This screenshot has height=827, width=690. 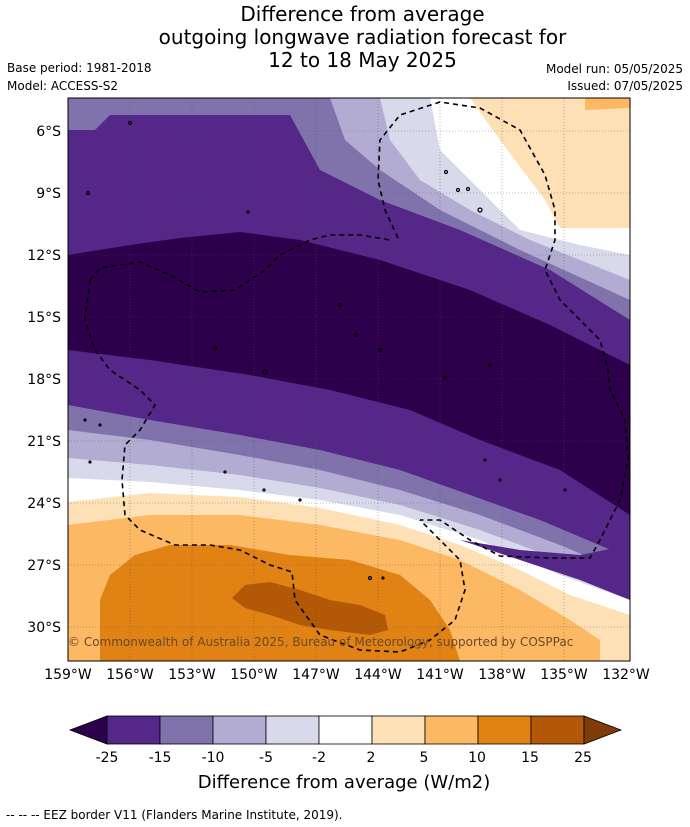 What do you see at coordinates (477, 758) in the screenshot?
I see `colorbar-tick: 10` at bounding box center [477, 758].